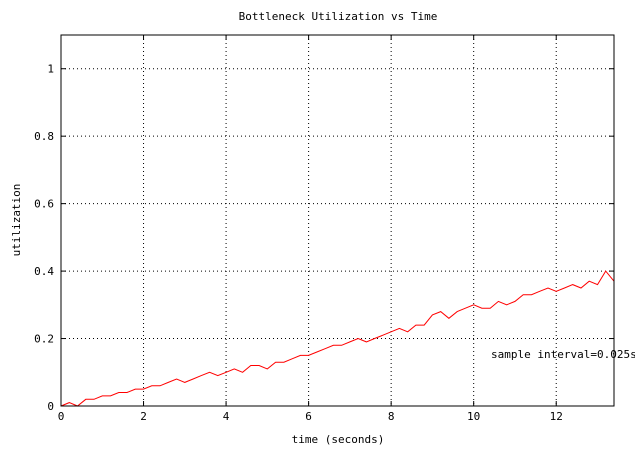  I want to click on y-tick-label: 1, so click(50, 69).